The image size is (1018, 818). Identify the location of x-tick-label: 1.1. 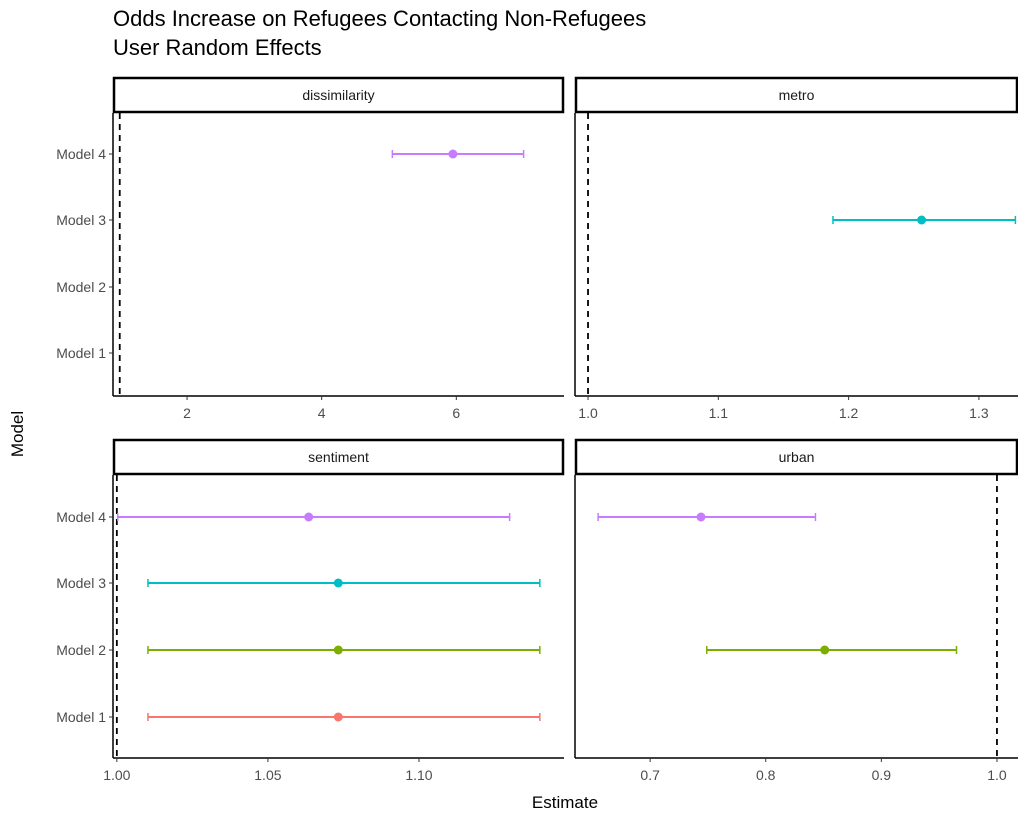
(719, 413).